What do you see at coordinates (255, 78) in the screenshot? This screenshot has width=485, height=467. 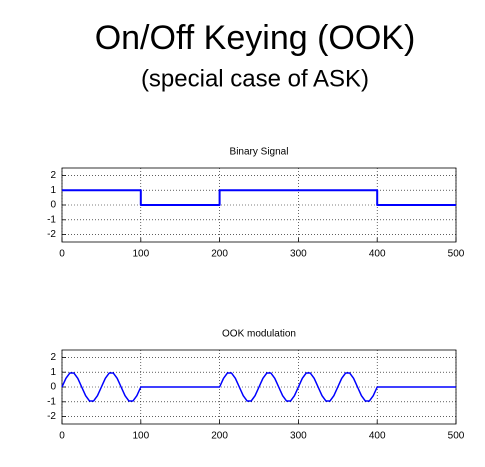 I see `slide-subtitle: (special case of ASK)` at bounding box center [255, 78].